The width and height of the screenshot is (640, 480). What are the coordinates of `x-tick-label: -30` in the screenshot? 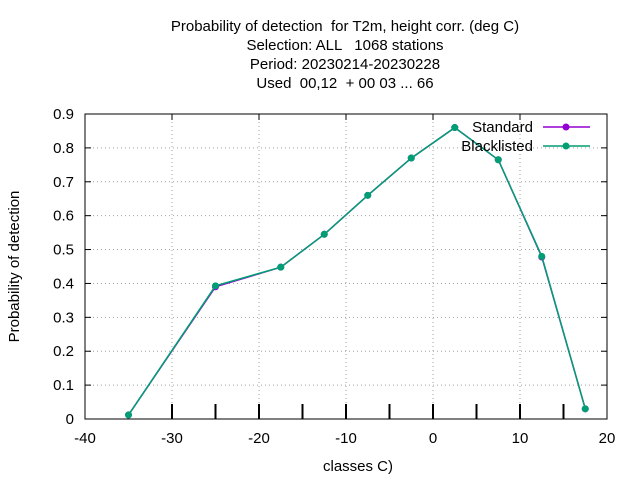 It's located at (172, 438).